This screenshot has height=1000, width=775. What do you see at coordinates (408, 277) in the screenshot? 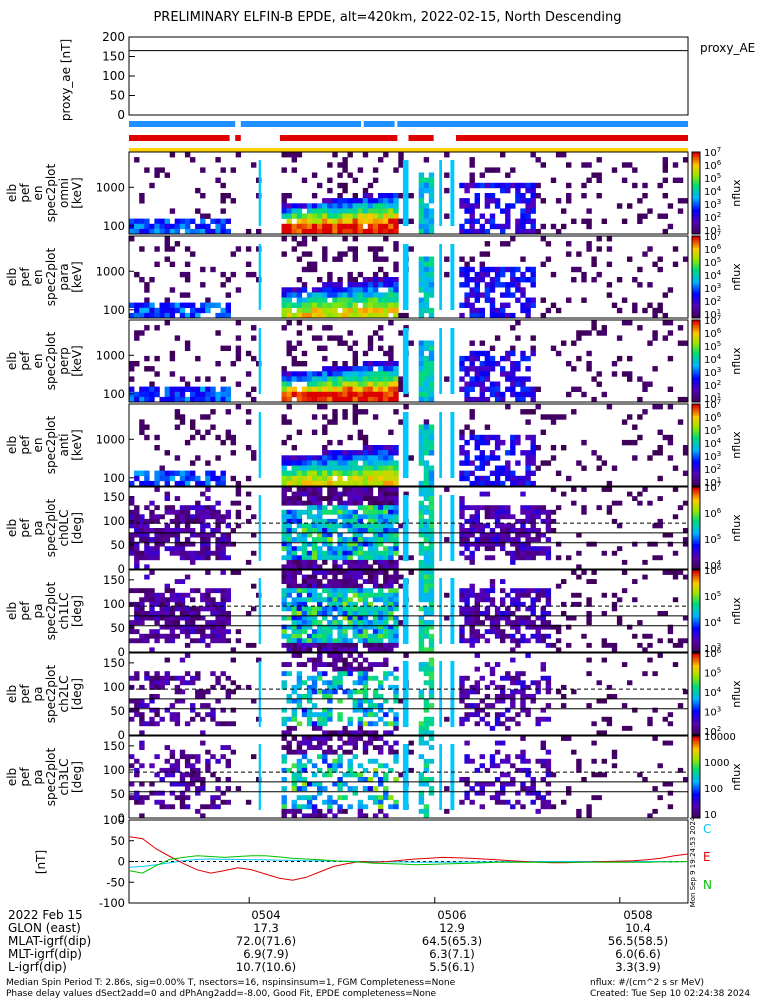
I see `heatmap-frame` at bounding box center [408, 277].